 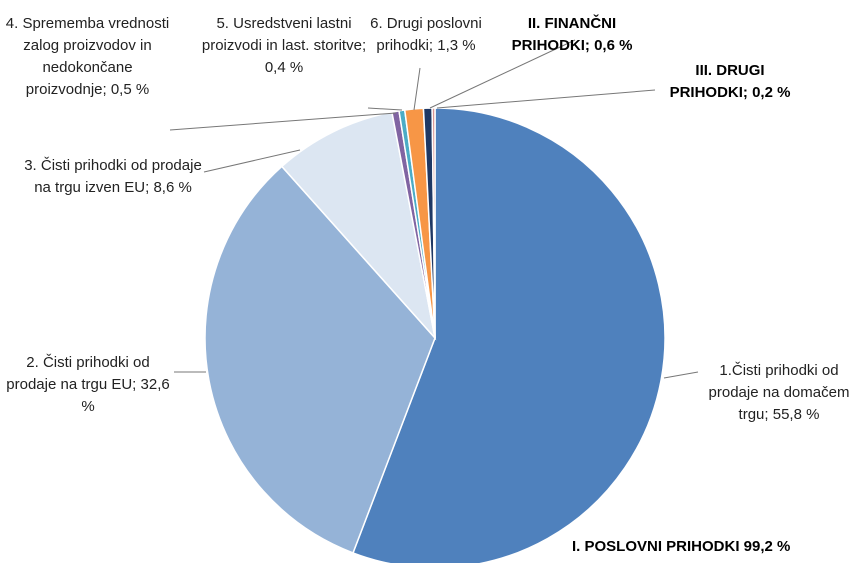 What do you see at coordinates (613, 45) in the screenshot?
I see `value-label: 0,6 %` at bounding box center [613, 45].